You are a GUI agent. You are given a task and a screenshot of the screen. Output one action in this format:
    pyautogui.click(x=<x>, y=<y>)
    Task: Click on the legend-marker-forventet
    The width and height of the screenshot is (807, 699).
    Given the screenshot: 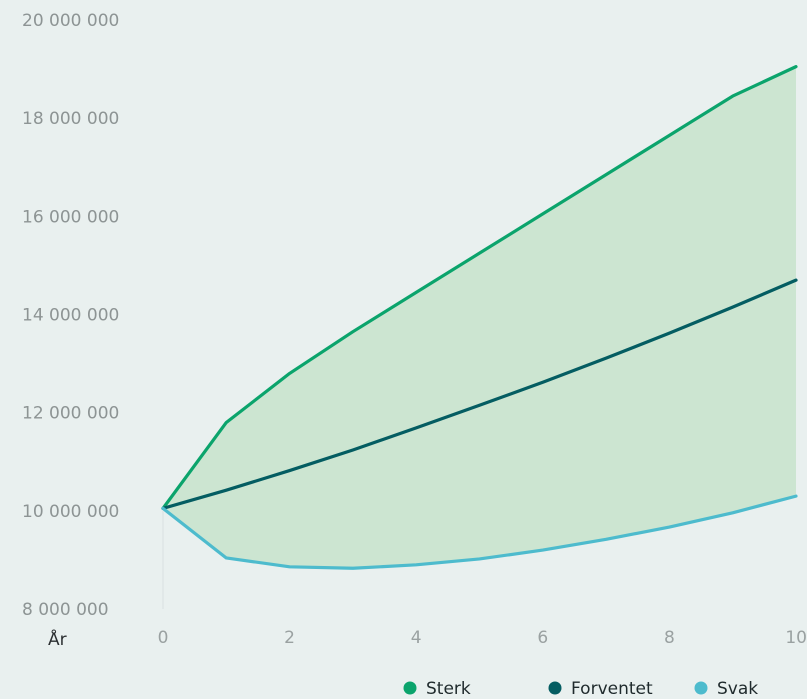 What is the action you would take?
    pyautogui.click(x=555, y=688)
    